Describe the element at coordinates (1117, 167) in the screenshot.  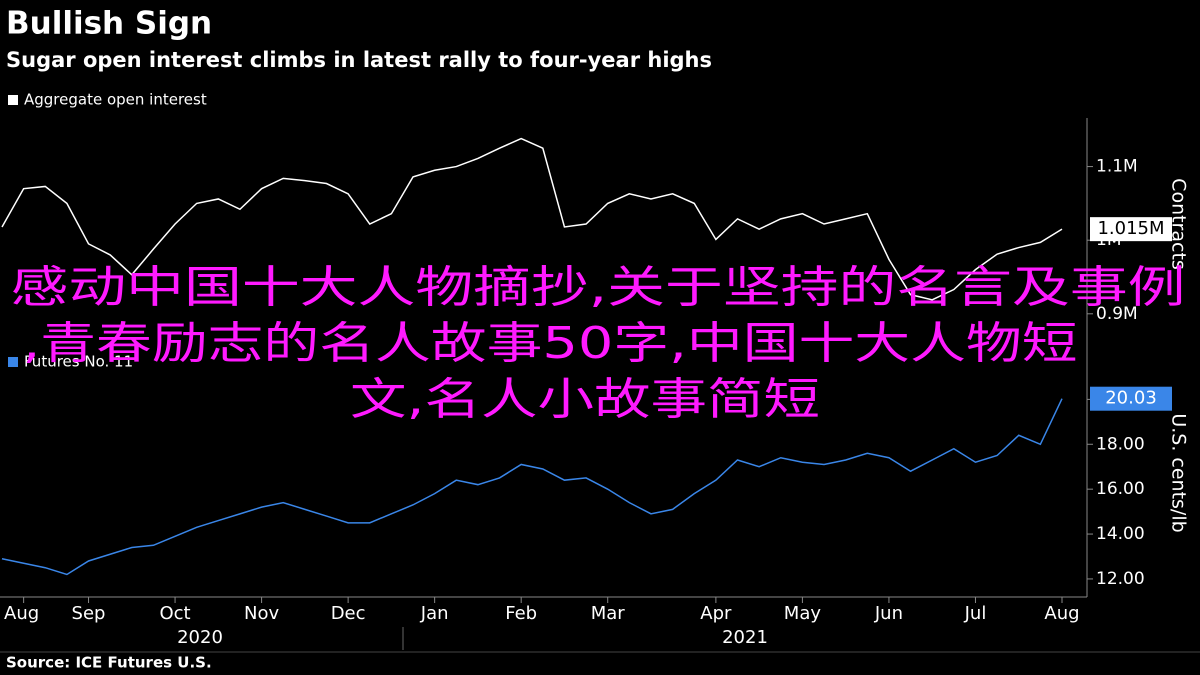
I see `y-tick-label: 1.1M` at that location.